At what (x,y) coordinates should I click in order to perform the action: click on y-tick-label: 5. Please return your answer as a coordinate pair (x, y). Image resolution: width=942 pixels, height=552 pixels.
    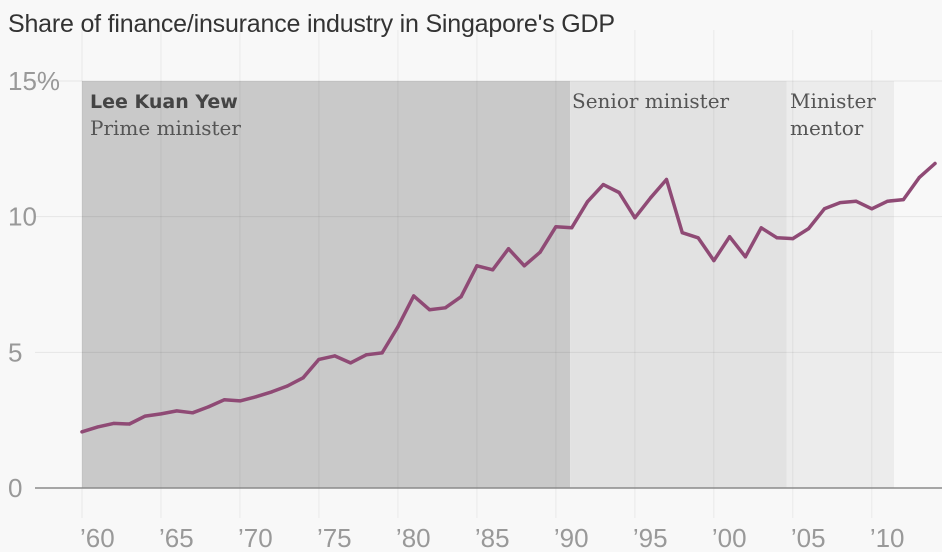
    Looking at the image, I should click on (15, 352).